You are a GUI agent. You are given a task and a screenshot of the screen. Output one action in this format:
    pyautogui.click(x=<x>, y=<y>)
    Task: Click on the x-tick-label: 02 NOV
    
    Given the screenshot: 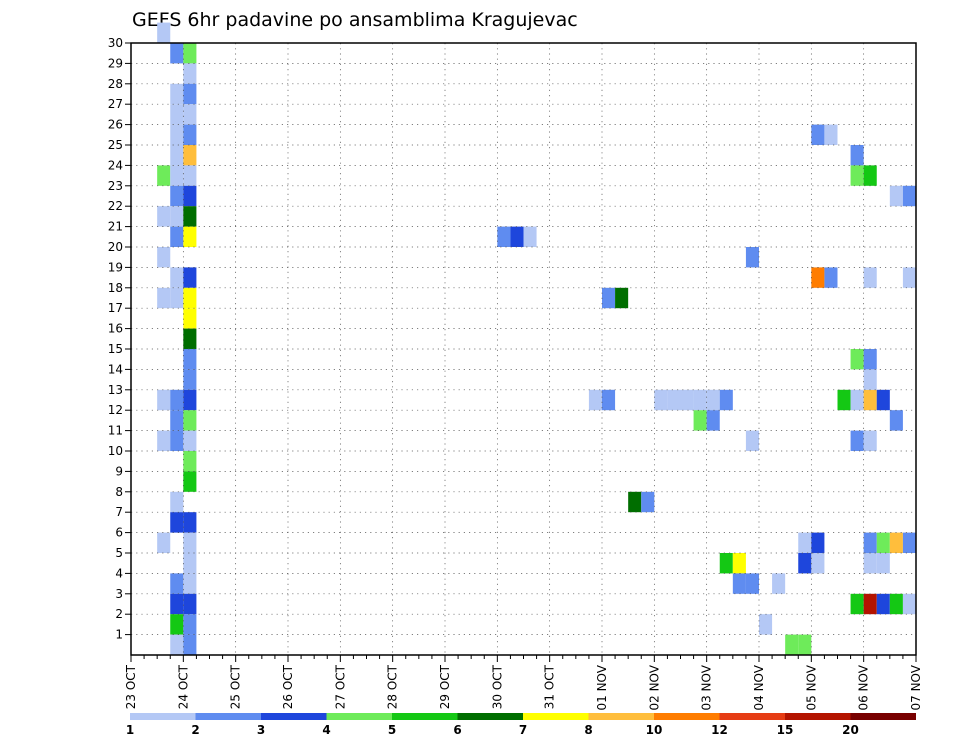 What is the action you would take?
    pyautogui.click(x=654, y=687)
    